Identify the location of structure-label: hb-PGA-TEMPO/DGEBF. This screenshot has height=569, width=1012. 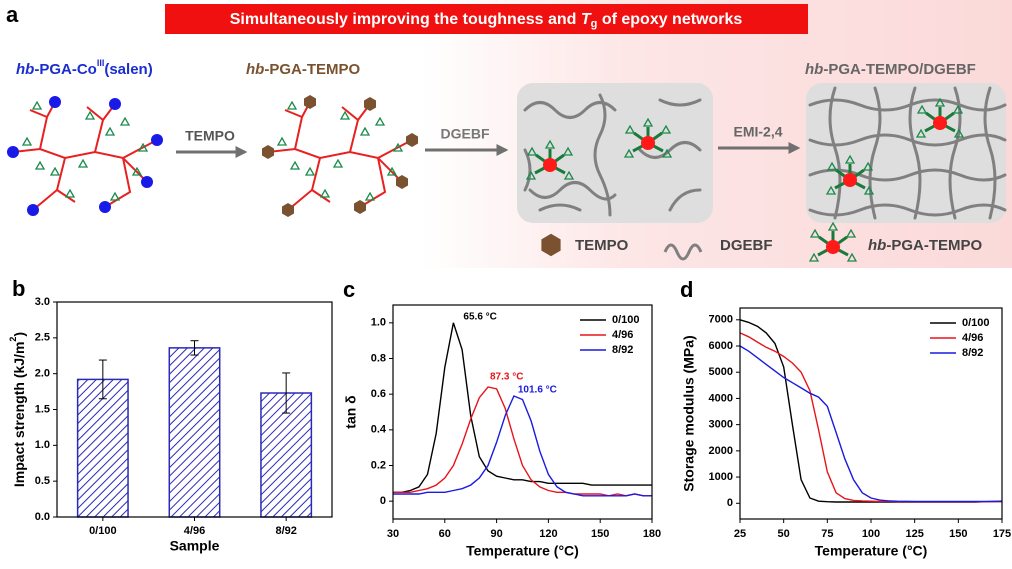
(890, 69).